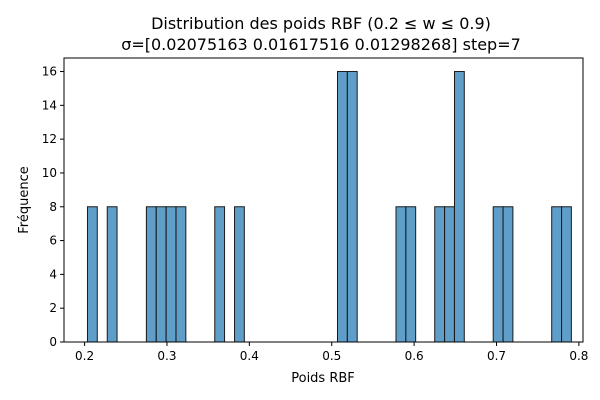 This screenshot has width=600, height=400. What do you see at coordinates (166, 356) in the screenshot?
I see `x-tick-label: 0.3` at bounding box center [166, 356].